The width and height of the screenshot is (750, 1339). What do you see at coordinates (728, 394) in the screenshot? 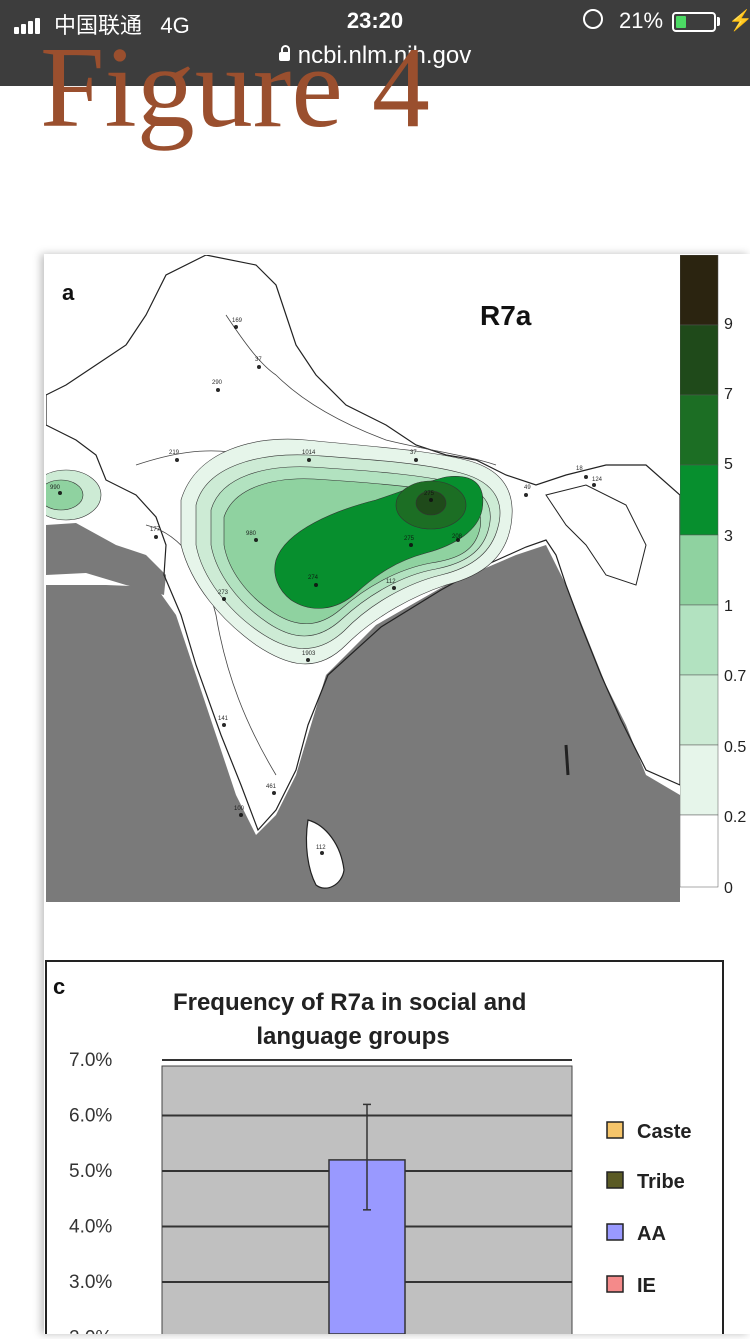
I see `scale-label: 7` at bounding box center [728, 394].